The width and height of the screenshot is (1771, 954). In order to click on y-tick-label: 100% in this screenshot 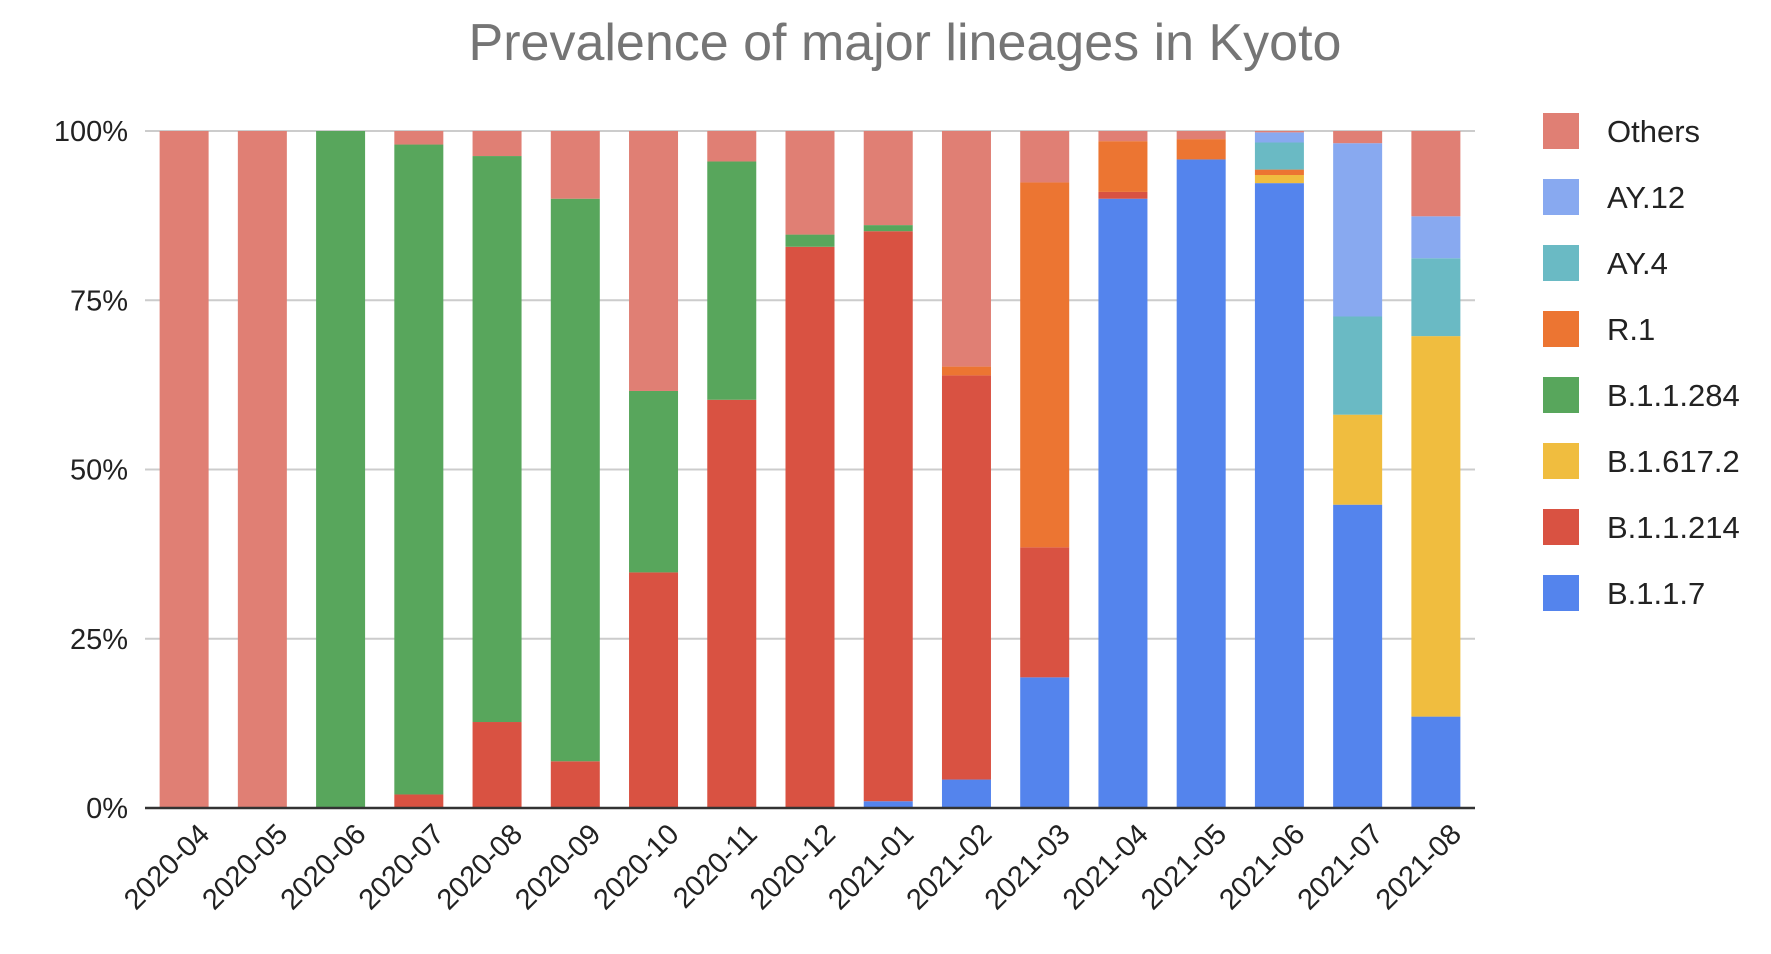, I will do `click(91, 132)`.